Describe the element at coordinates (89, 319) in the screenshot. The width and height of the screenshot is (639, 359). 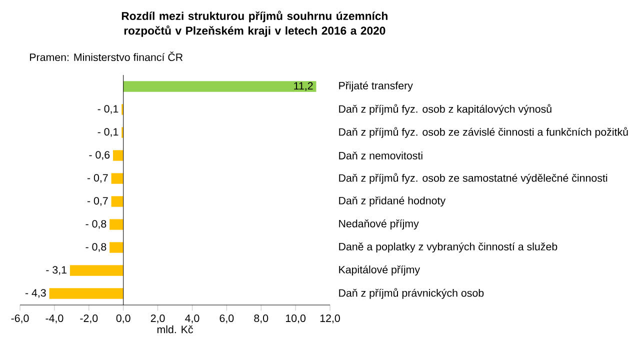
I see `x-tick-label: -2,0` at that location.